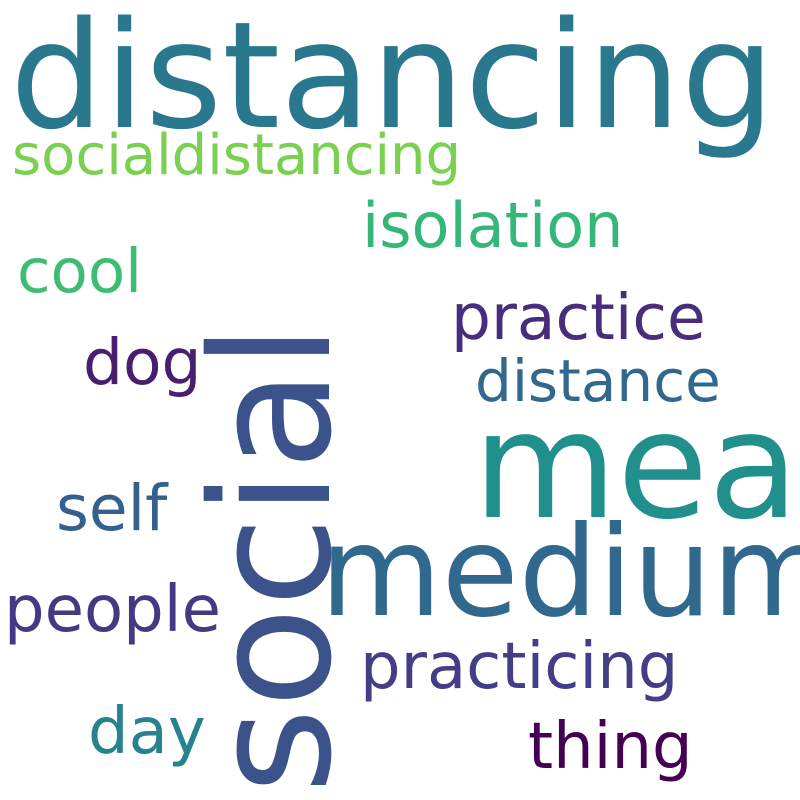  I want to click on word-distance: distance, so click(598, 381).